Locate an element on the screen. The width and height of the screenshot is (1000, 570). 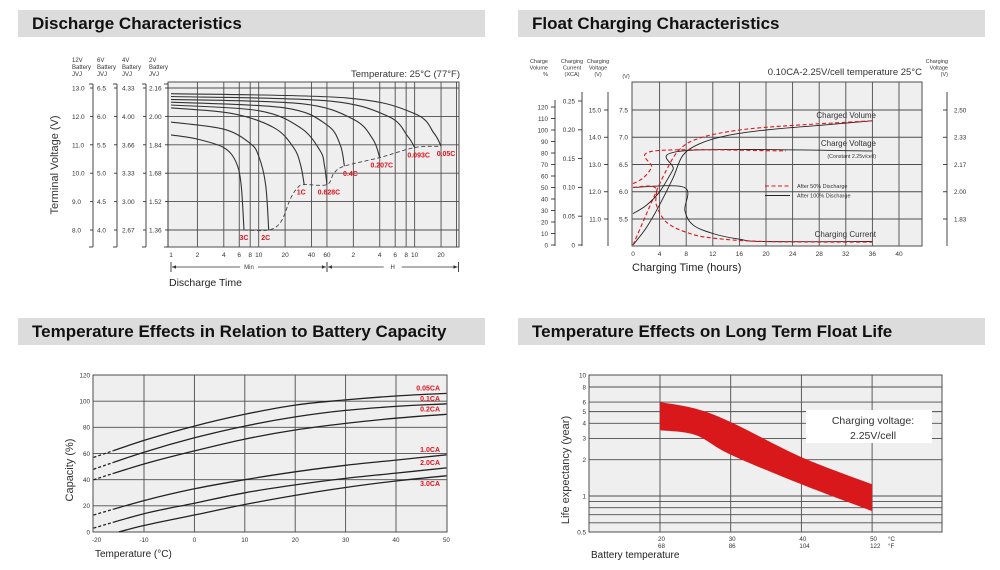
curve-label-volume: Charged Volume is located at coordinates (846, 115).